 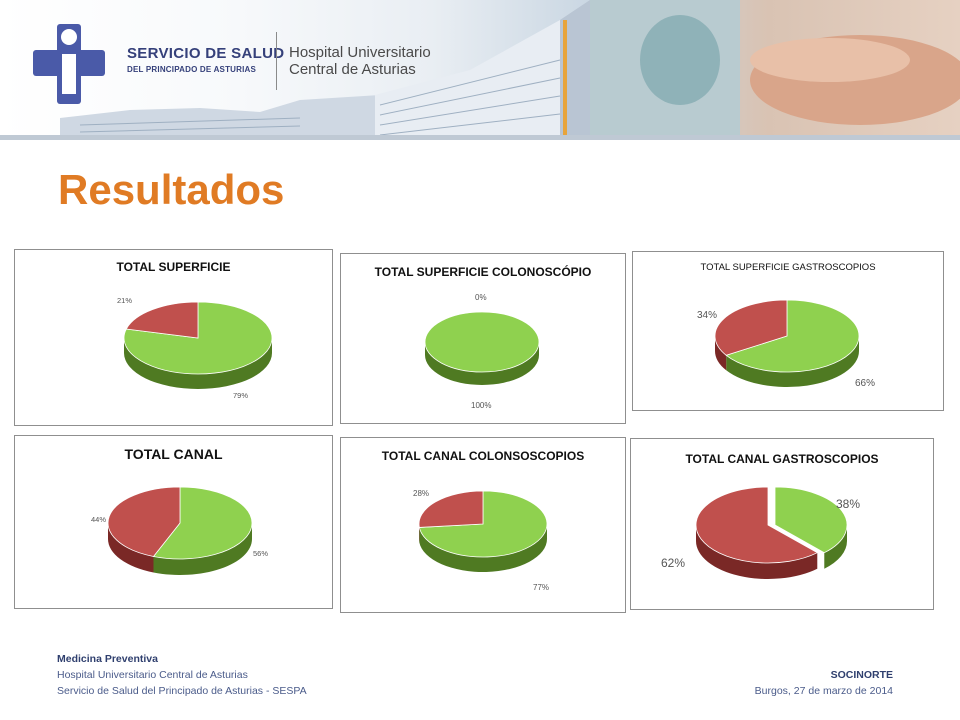 What do you see at coordinates (855, 80) in the screenshot?
I see `hands-image` at bounding box center [855, 80].